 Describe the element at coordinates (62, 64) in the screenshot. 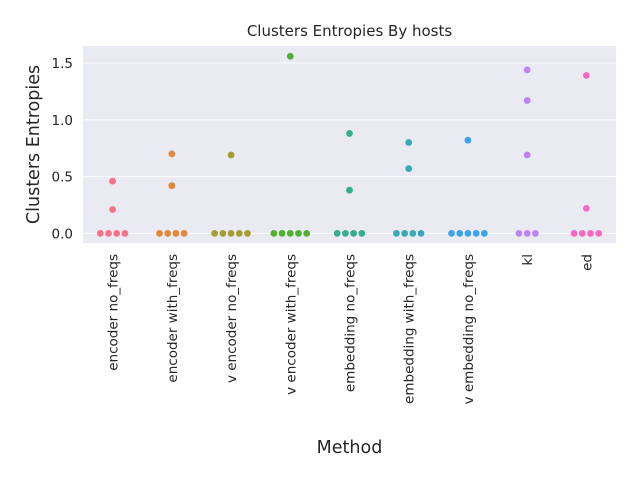

I see `y-tick-label: 1.5` at that location.